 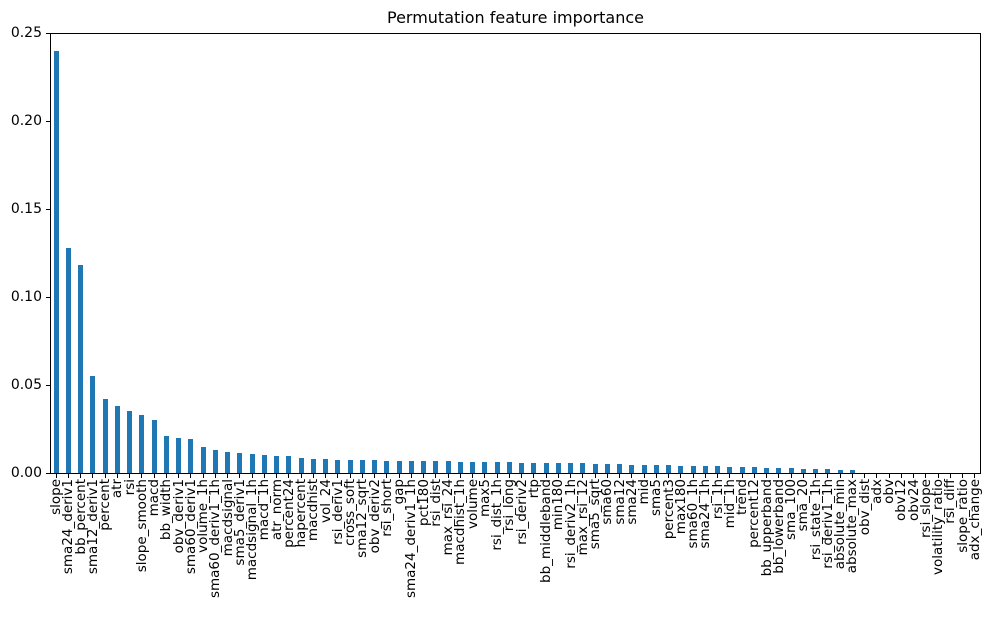 What do you see at coordinates (515, 17) in the screenshot?
I see `chart-title: Permutation feature importance` at bounding box center [515, 17].